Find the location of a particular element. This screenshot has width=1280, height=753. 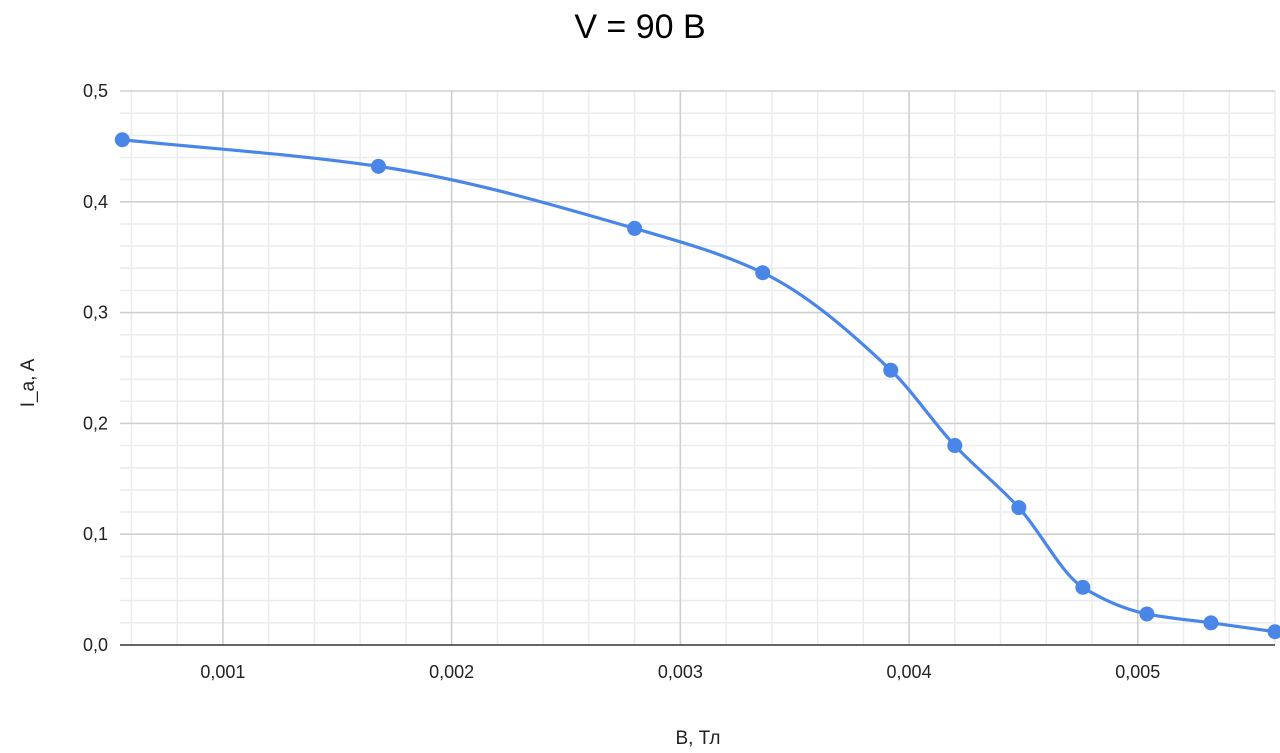

y-axis-title: I_a, A is located at coordinates (28, 382).